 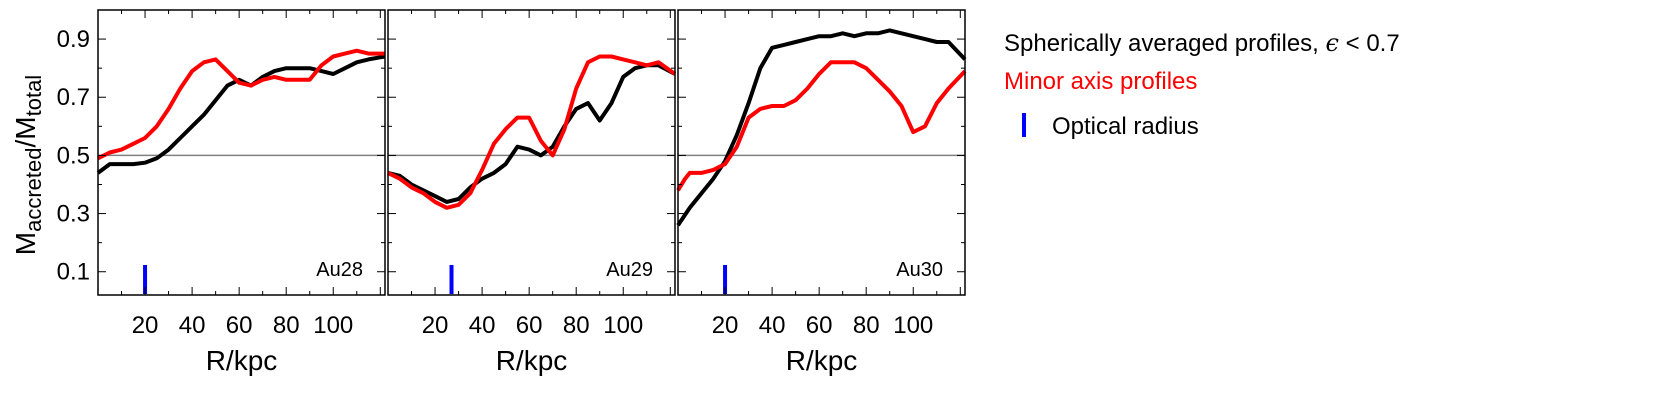 What do you see at coordinates (339, 270) in the screenshot?
I see `panel-label-au28: Au28` at bounding box center [339, 270].